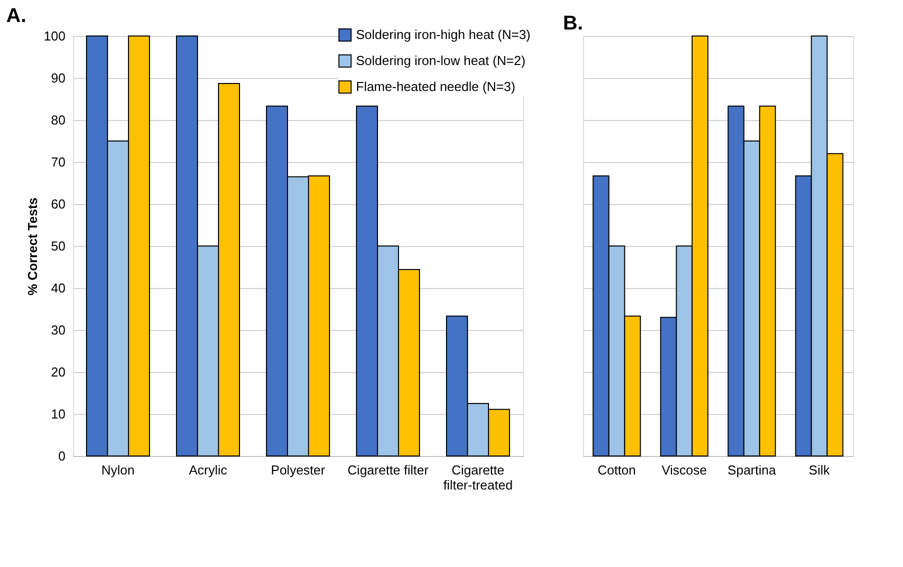 The image size is (903, 567). What do you see at coordinates (443, 34) in the screenshot?
I see `legend-label: Soldering iron-high heat (N=3)` at bounding box center [443, 34].